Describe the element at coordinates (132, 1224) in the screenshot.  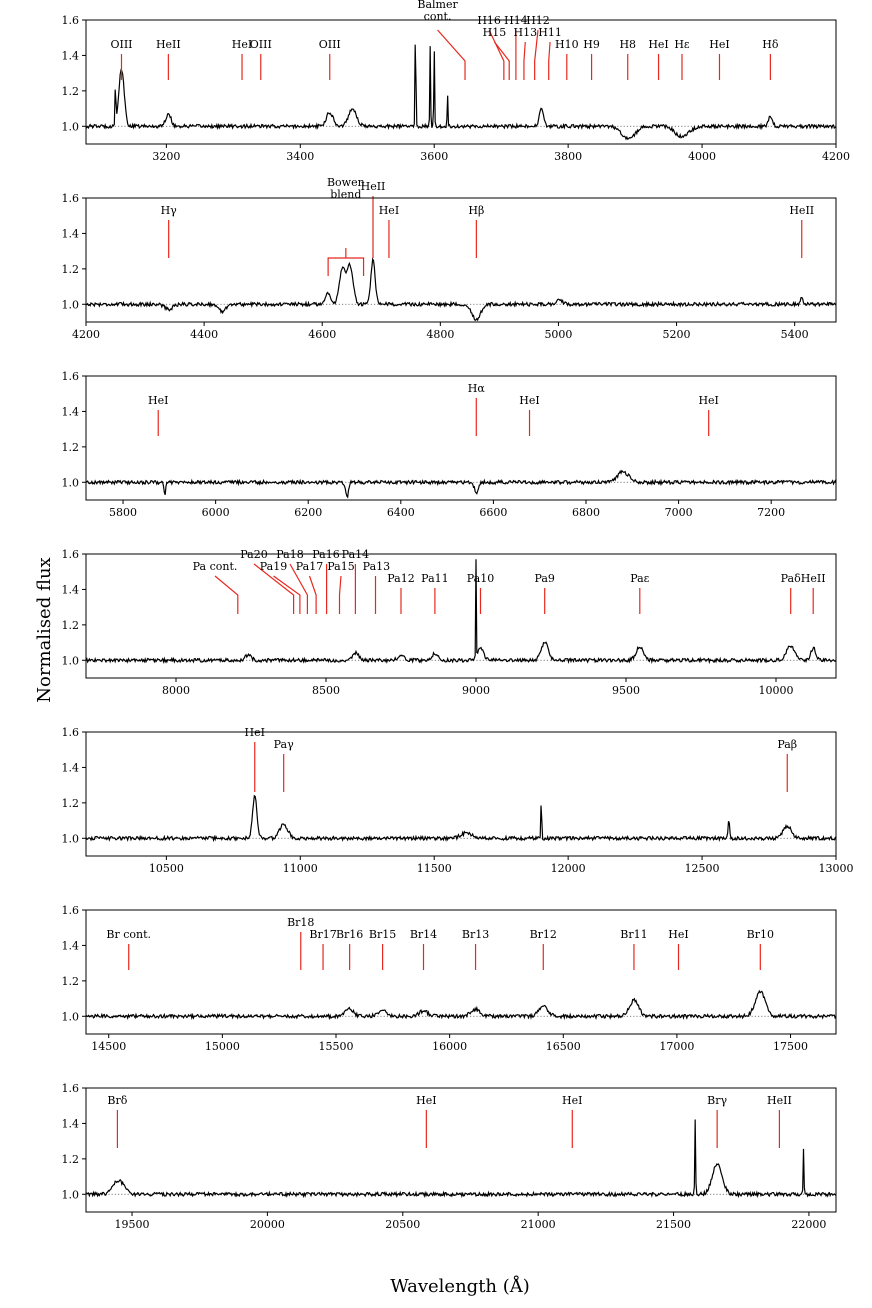
I see `x-tick-label: 19500` at that location.